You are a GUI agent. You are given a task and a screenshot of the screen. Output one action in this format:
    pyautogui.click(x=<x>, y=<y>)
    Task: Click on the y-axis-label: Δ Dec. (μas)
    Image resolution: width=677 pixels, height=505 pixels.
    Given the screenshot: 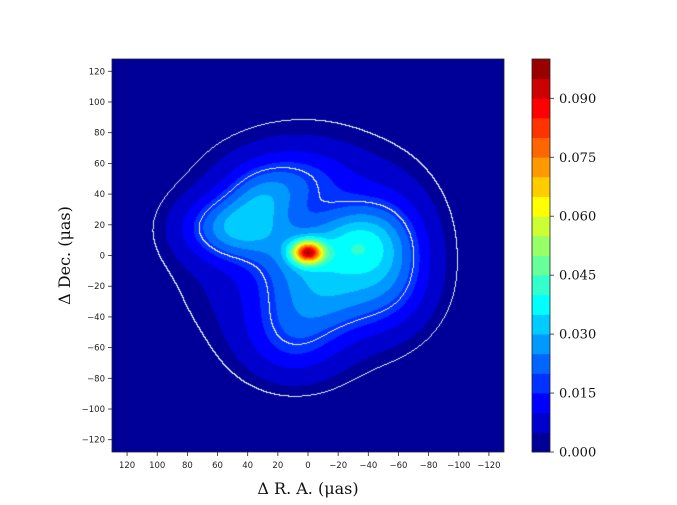 What is the action you would take?
    pyautogui.click(x=64, y=255)
    